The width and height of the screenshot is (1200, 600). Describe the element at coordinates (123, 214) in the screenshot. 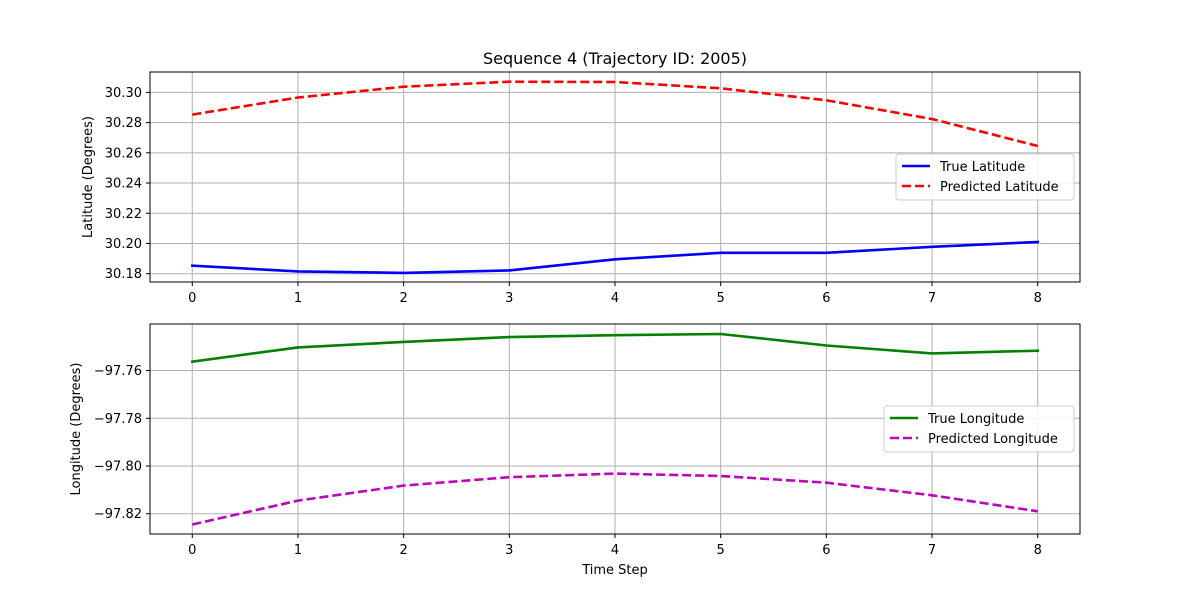

I see `y-tick-label: 30.22` at that location.